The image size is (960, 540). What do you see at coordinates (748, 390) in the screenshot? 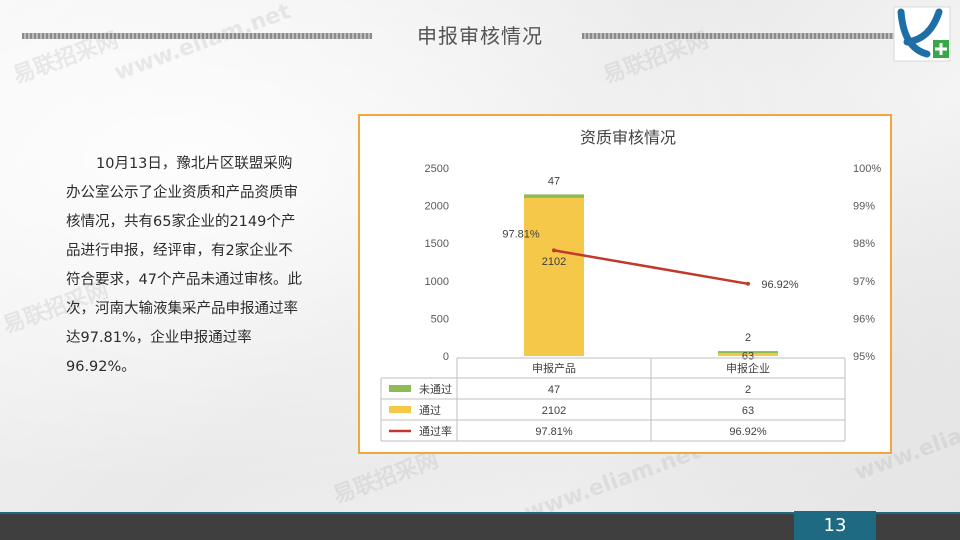
I see `table-cell: 2` at bounding box center [748, 390].